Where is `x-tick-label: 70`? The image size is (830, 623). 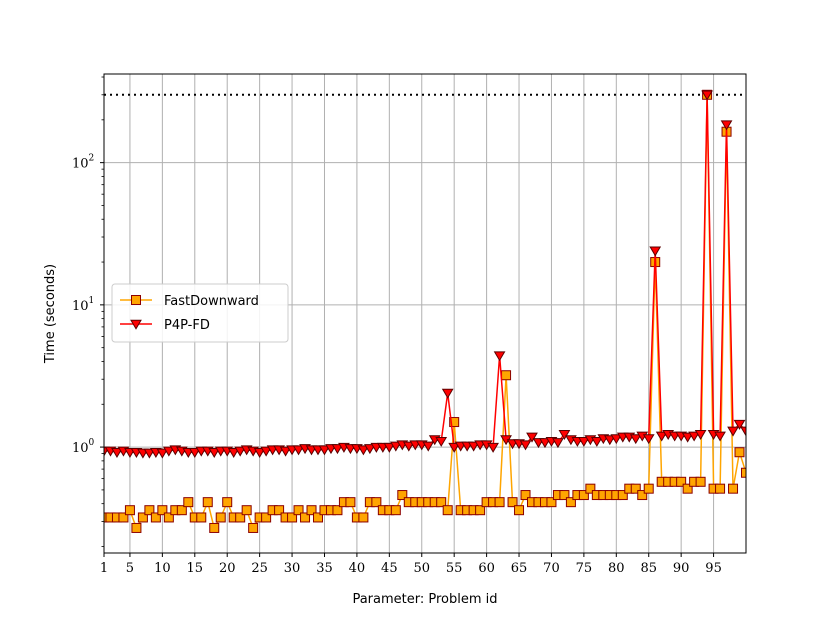 x-tick-label: 70 is located at coordinates (551, 568).